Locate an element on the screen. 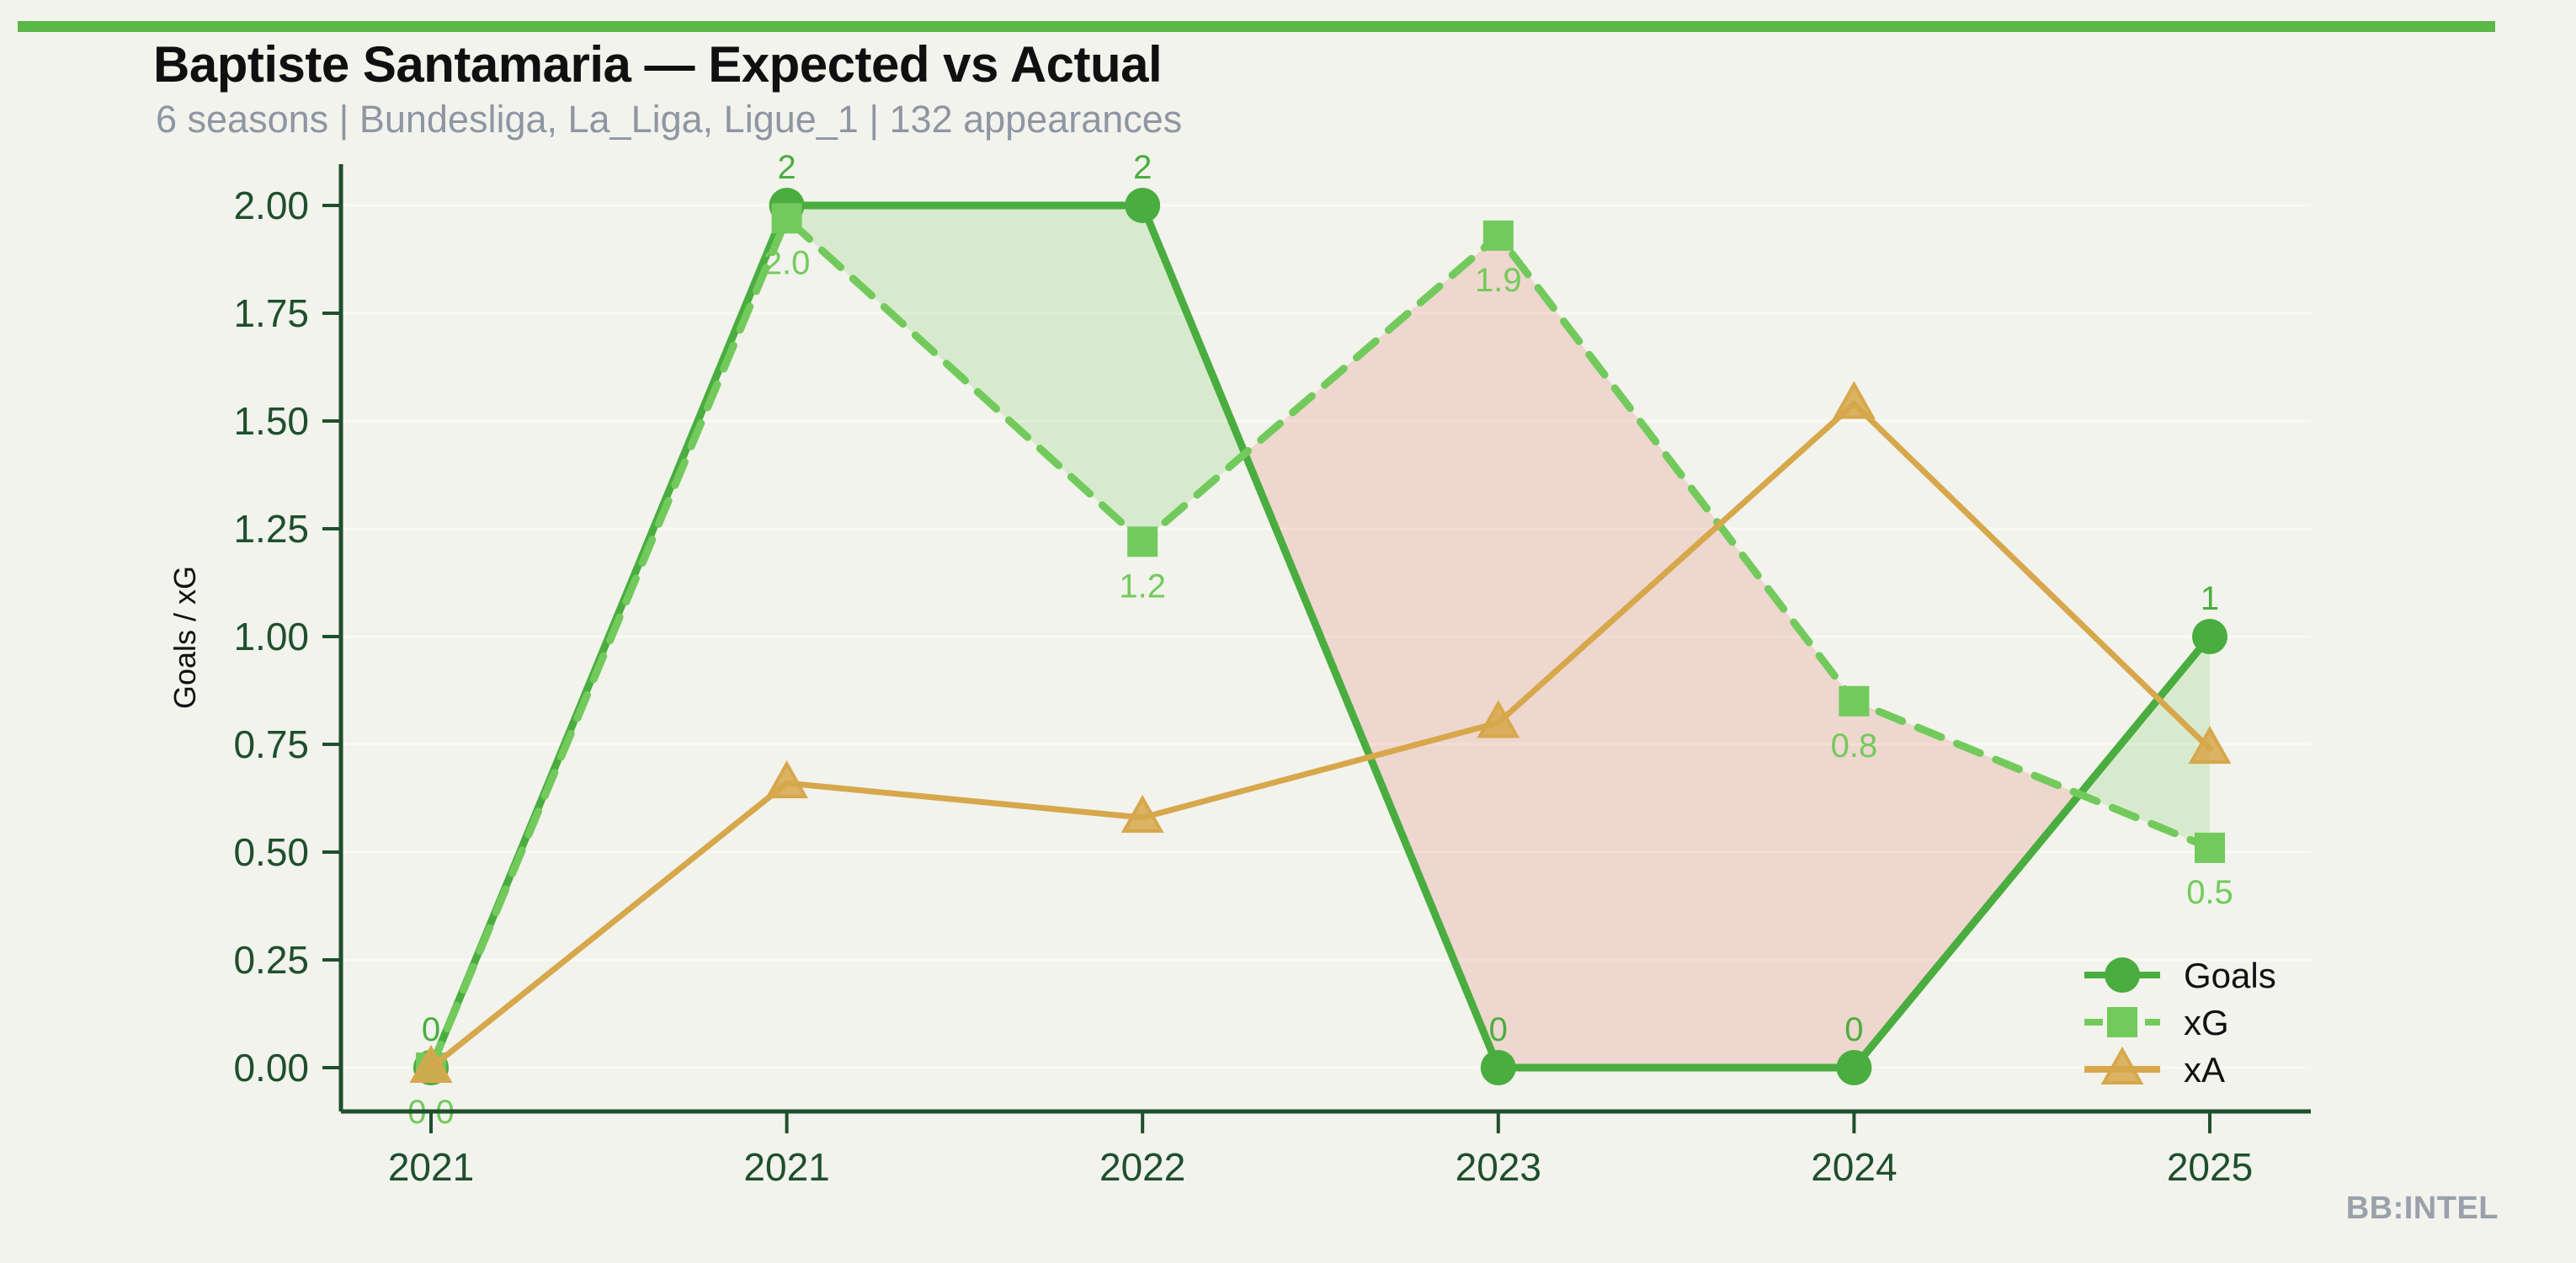  x-tick-label: 2024 is located at coordinates (1854, 1167).